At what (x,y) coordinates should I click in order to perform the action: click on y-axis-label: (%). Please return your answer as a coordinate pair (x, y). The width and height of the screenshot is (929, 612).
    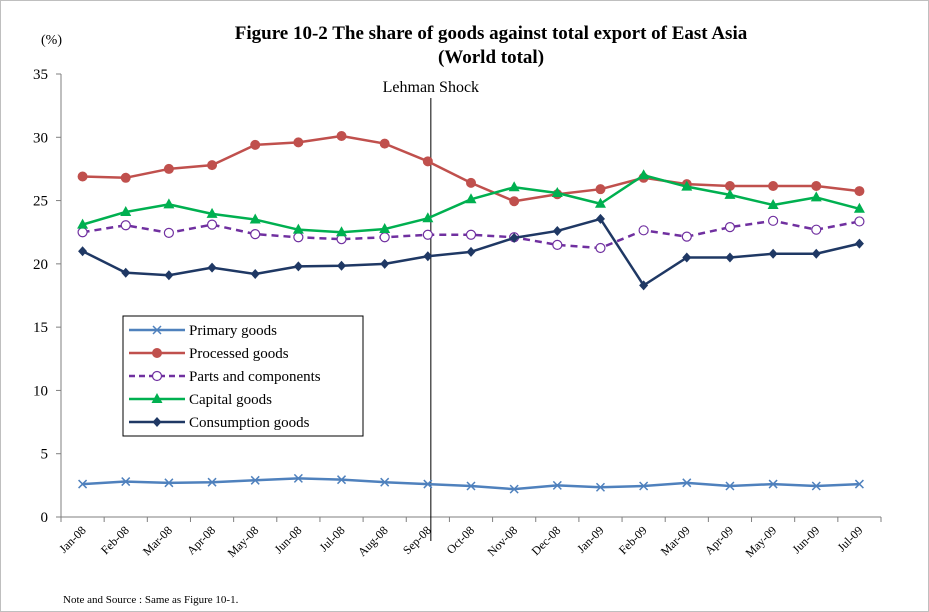
    Looking at the image, I should click on (51, 40).